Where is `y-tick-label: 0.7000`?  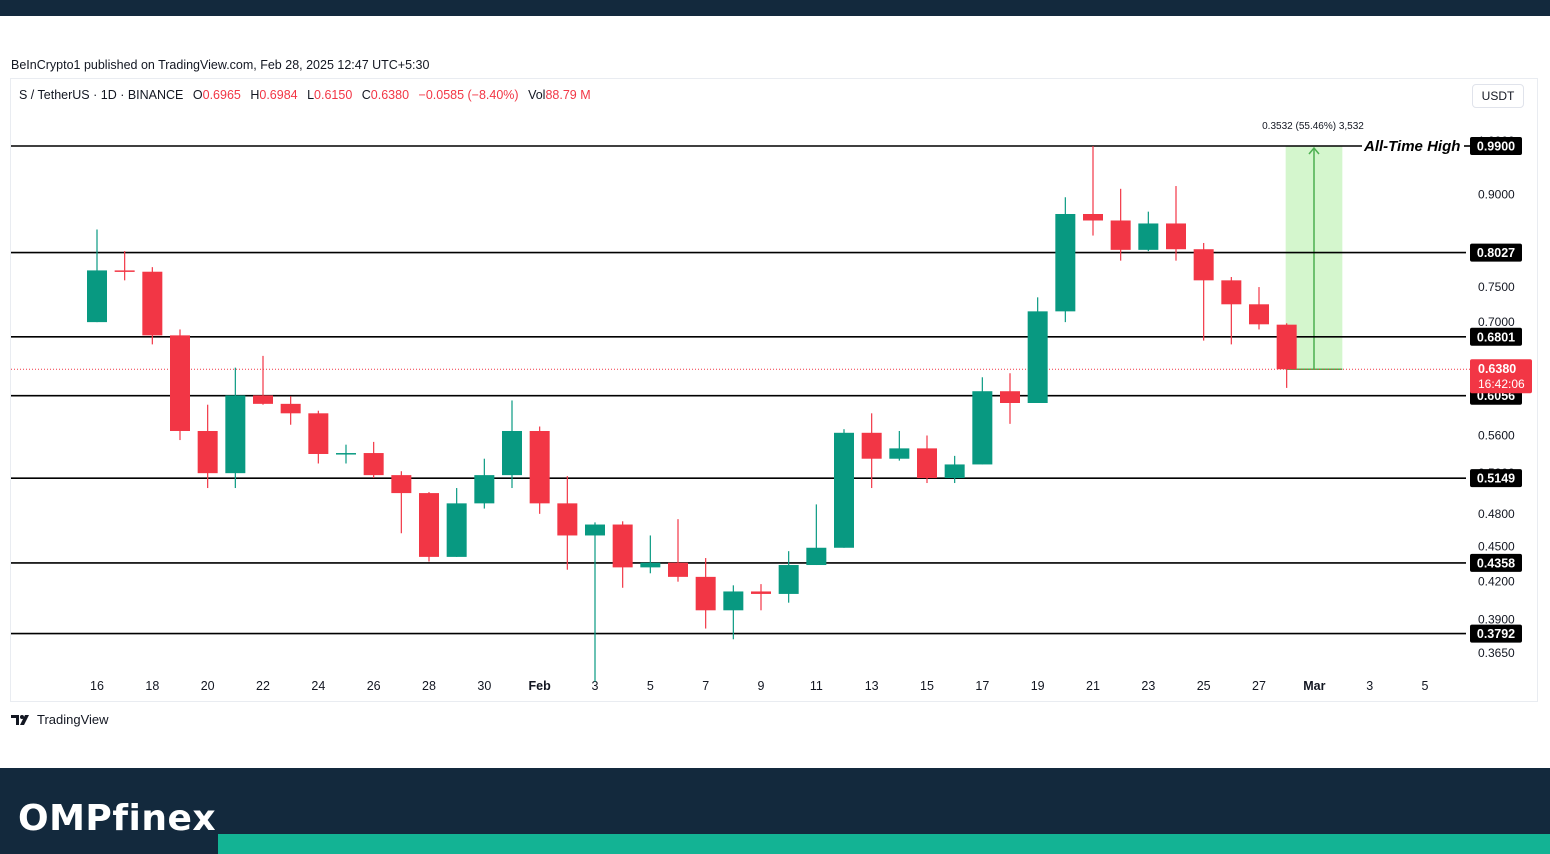 y-tick-label: 0.7000 is located at coordinates (1496, 322).